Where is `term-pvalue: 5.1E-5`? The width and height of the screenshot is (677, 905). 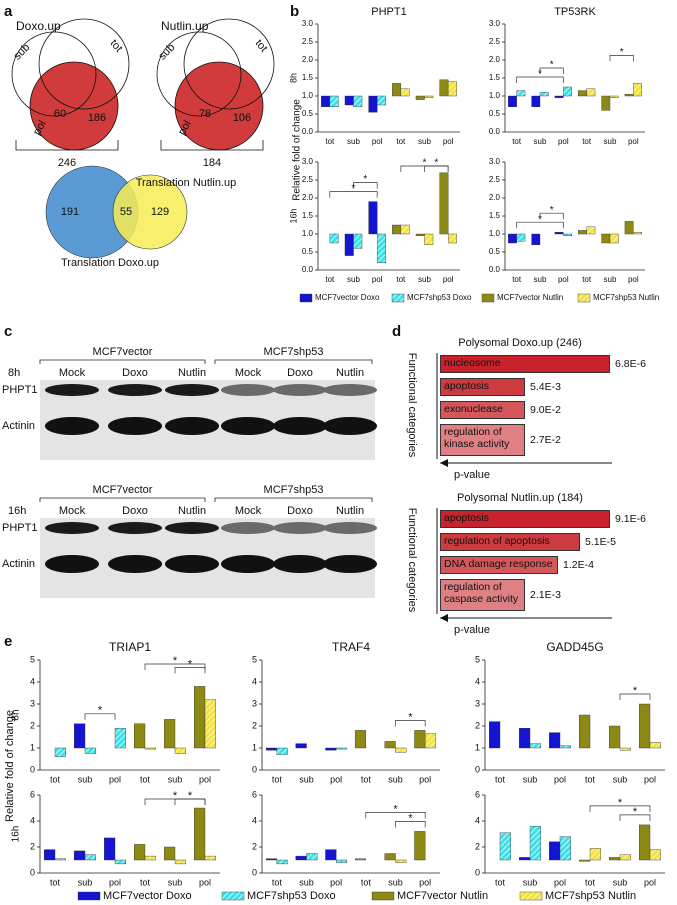
term-pvalue: 5.1E-5 is located at coordinates (600, 542).